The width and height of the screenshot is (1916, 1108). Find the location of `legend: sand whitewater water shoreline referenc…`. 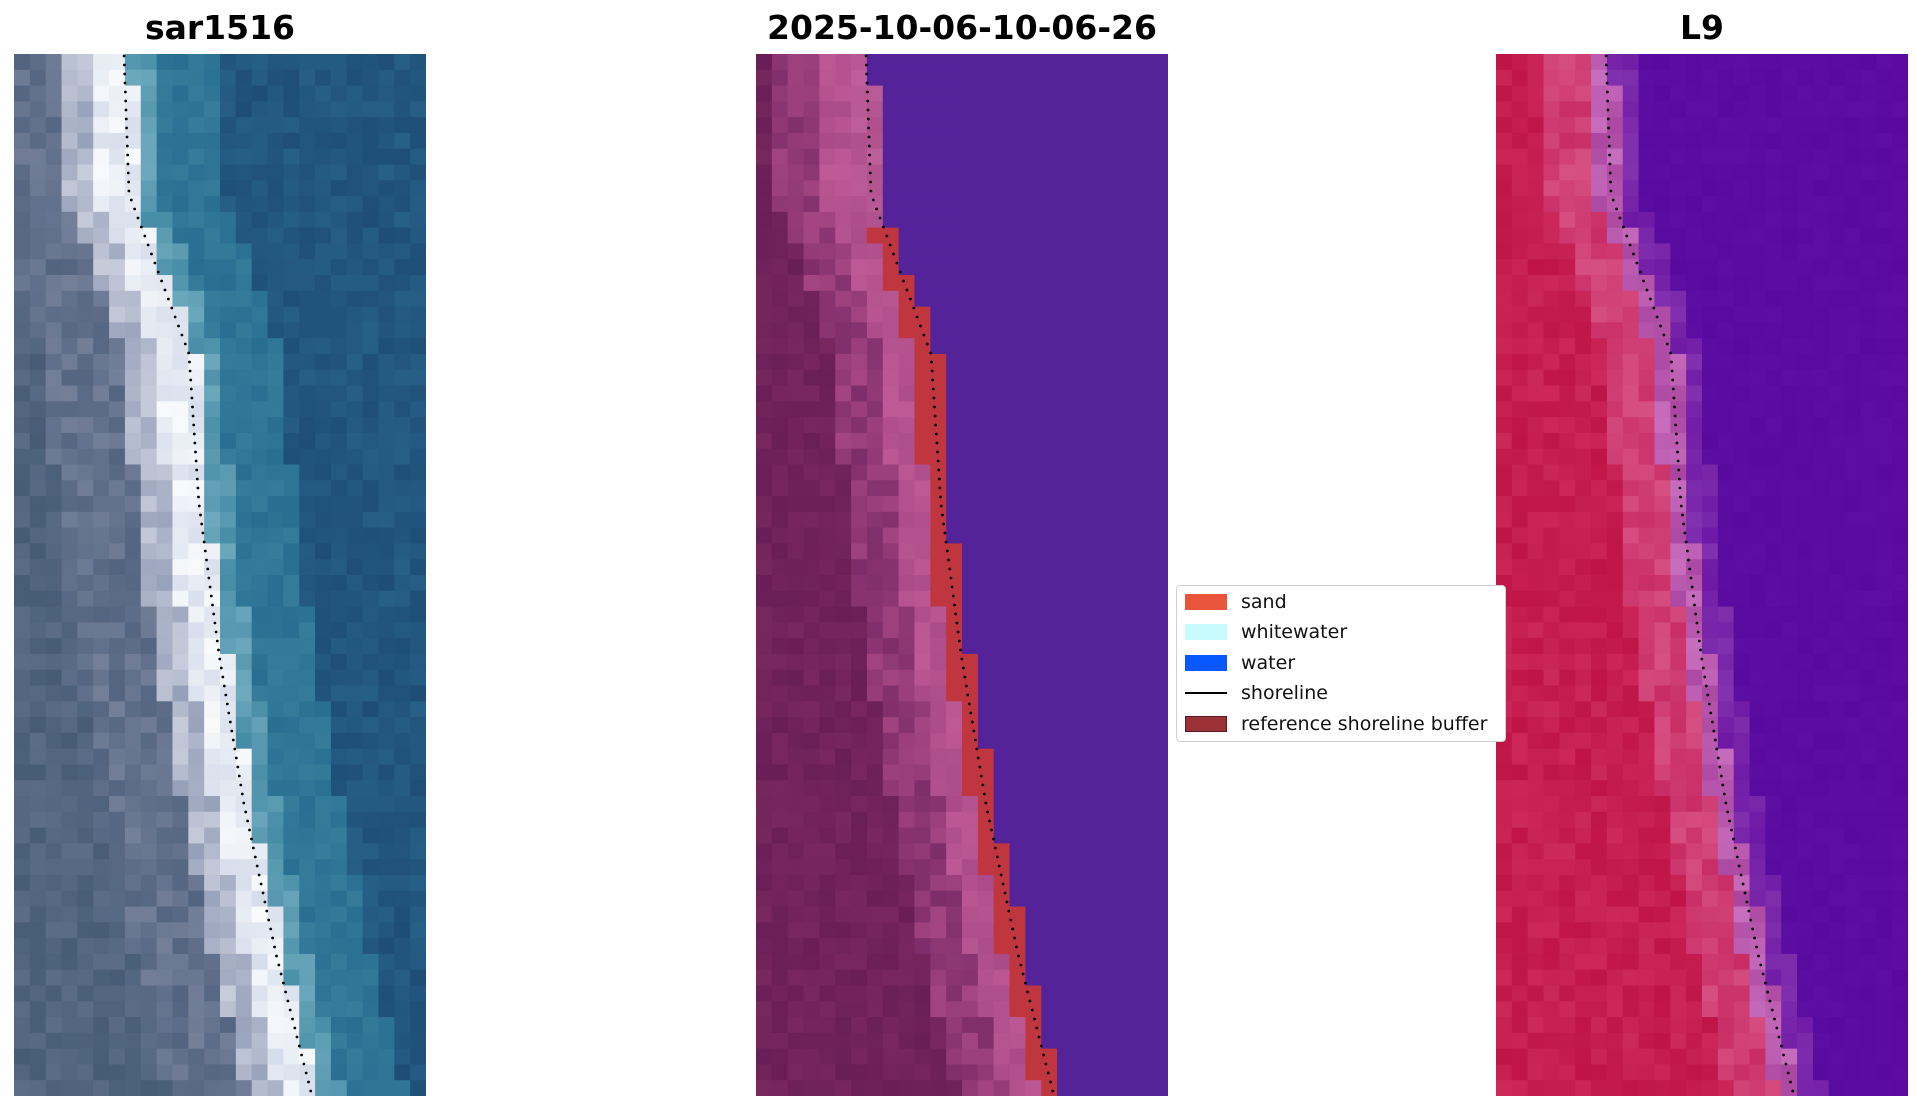

legend: sand whitewater water shoreline referenc… is located at coordinates (1341, 663).